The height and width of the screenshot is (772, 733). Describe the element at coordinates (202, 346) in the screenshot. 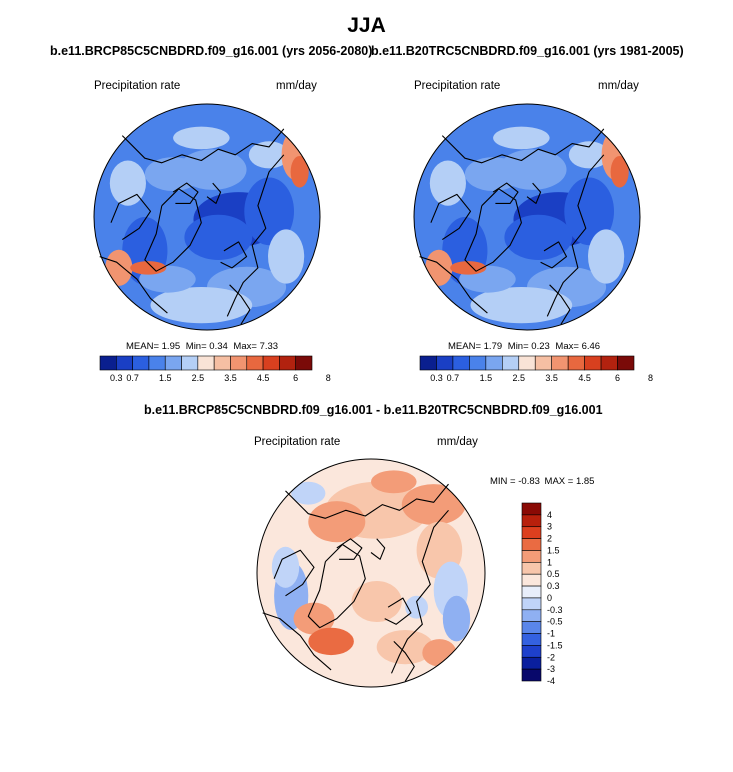

I see `panel1-stats: MEAN= 1.95 Min= 0.34 Max= 7.33` at that location.